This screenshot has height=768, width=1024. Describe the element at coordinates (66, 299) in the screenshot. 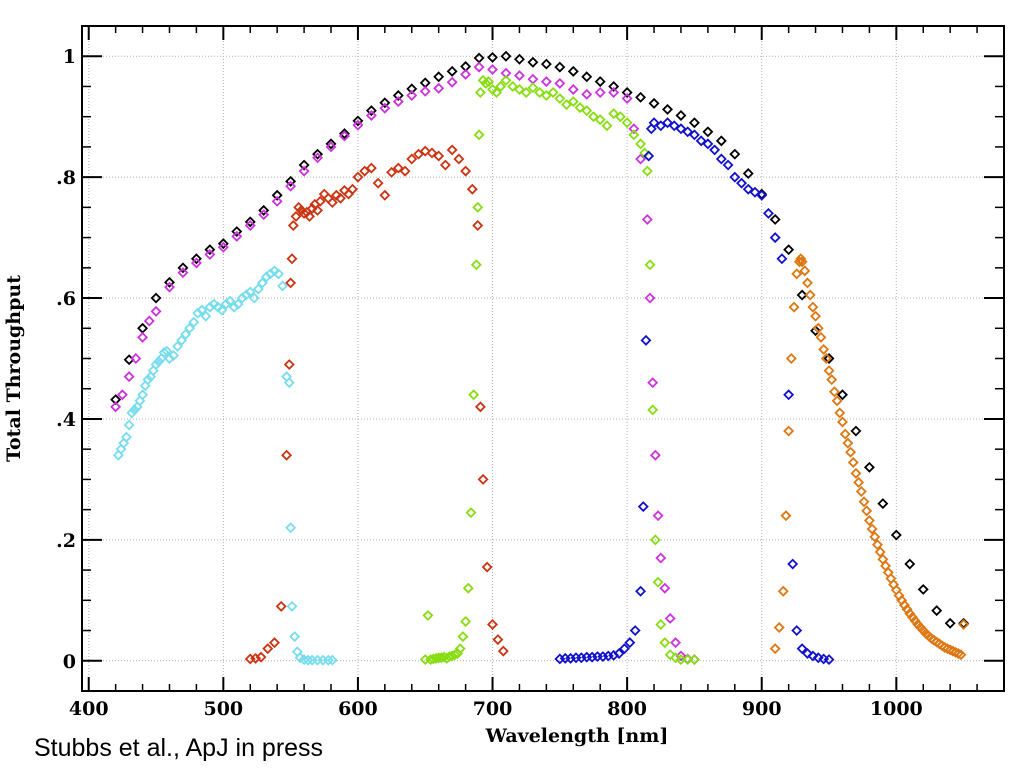

I see `y-tick-label: .6` at that location.